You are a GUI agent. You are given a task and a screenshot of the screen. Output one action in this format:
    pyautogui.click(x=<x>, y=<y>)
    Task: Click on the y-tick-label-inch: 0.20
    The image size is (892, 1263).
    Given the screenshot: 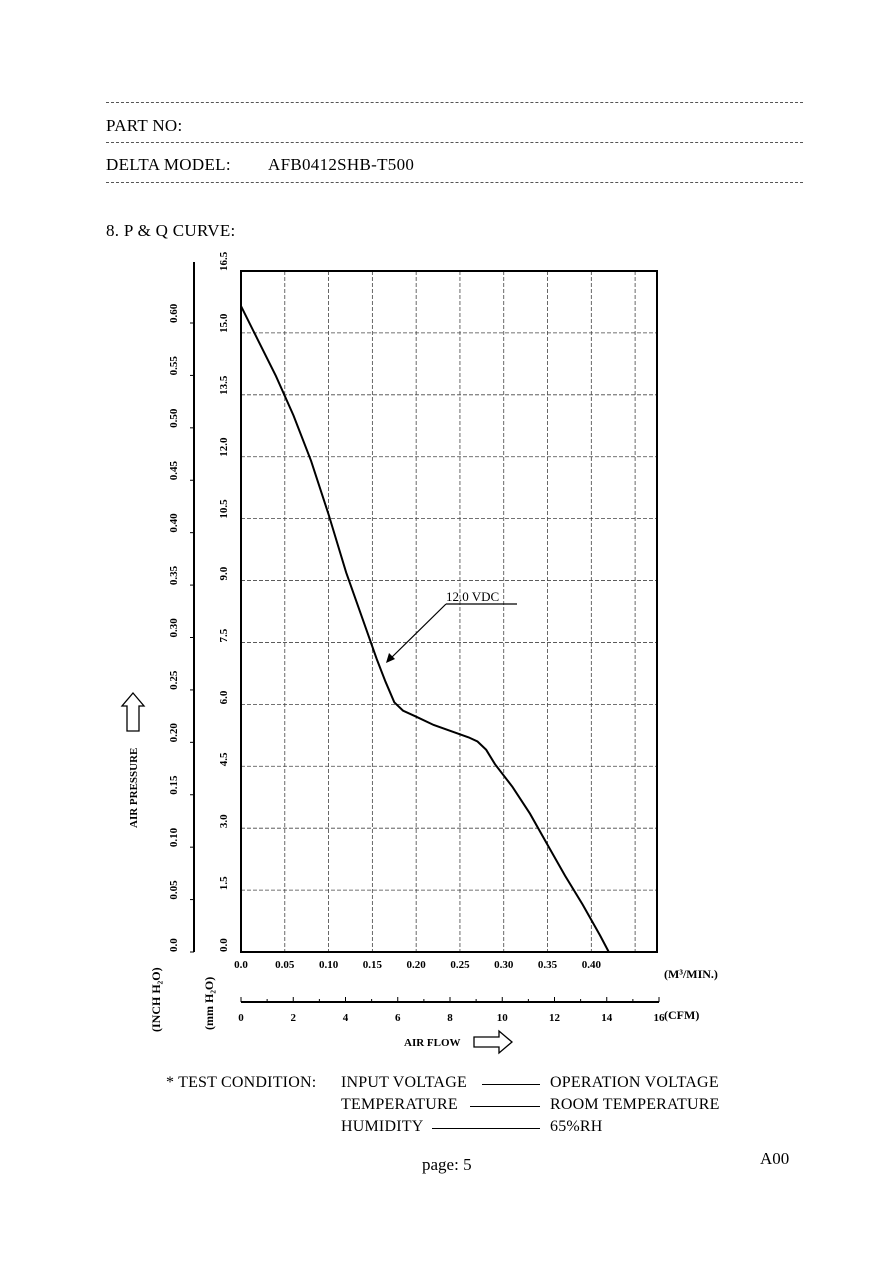 What is the action you would take?
    pyautogui.click(x=174, y=733)
    